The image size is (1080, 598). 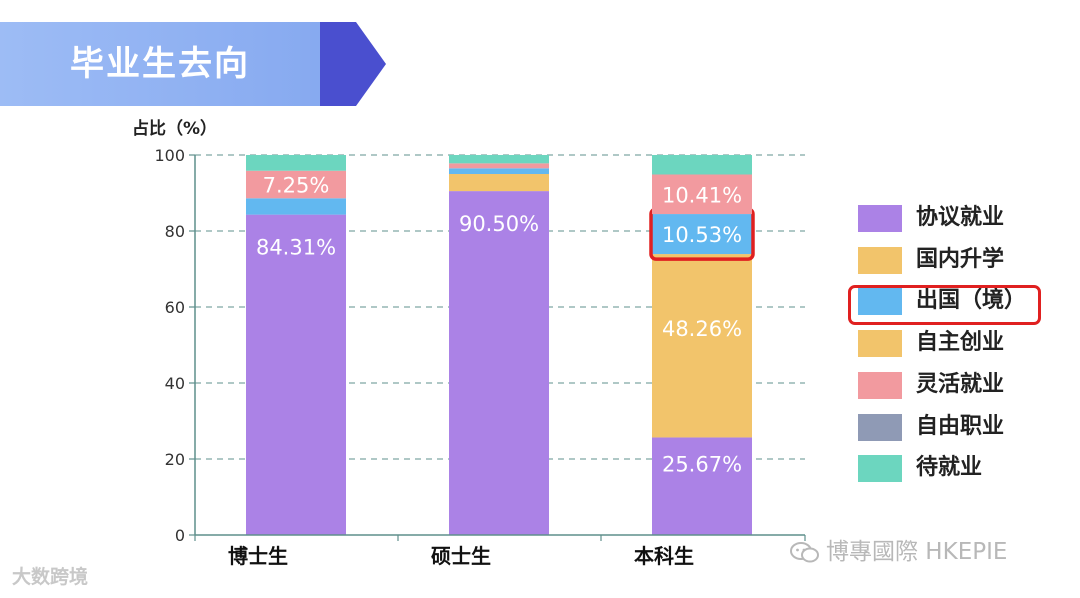 I want to click on y-tick-label: 80, so click(x=175, y=231).